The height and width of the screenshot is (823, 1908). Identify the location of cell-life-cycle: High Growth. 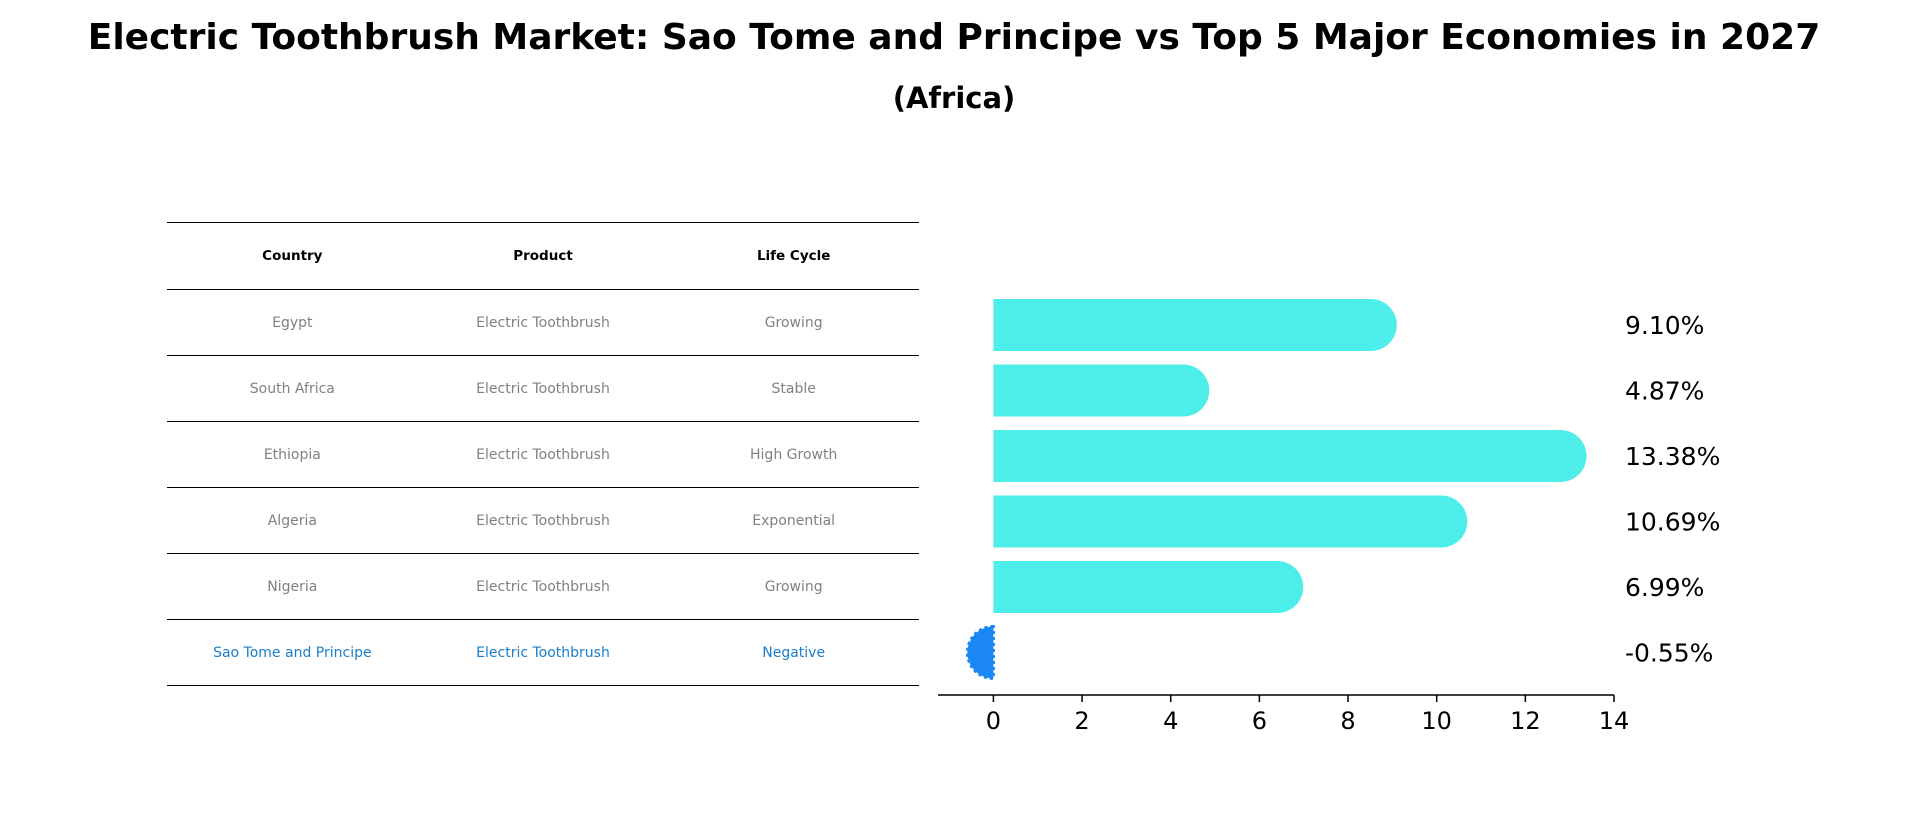
(794, 454).